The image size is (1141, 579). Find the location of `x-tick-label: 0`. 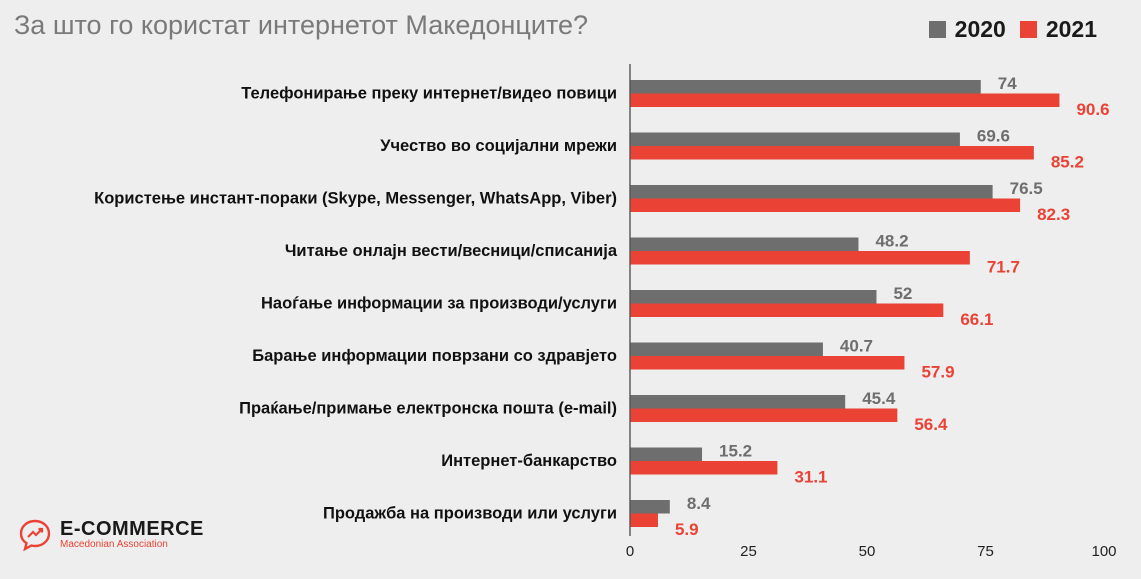

x-tick-label: 0 is located at coordinates (630, 551).